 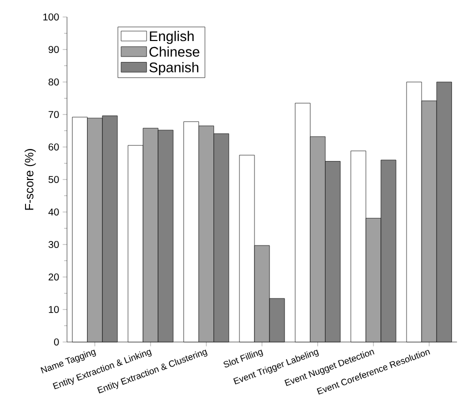 I want to click on y-tick-label: 40, so click(x=53, y=212).